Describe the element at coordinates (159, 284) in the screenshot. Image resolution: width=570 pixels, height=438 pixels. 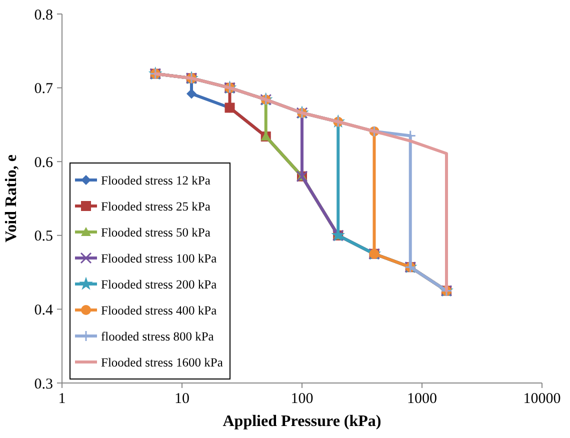
I see `legend-label: Flooded stress 200 kPa` at that location.